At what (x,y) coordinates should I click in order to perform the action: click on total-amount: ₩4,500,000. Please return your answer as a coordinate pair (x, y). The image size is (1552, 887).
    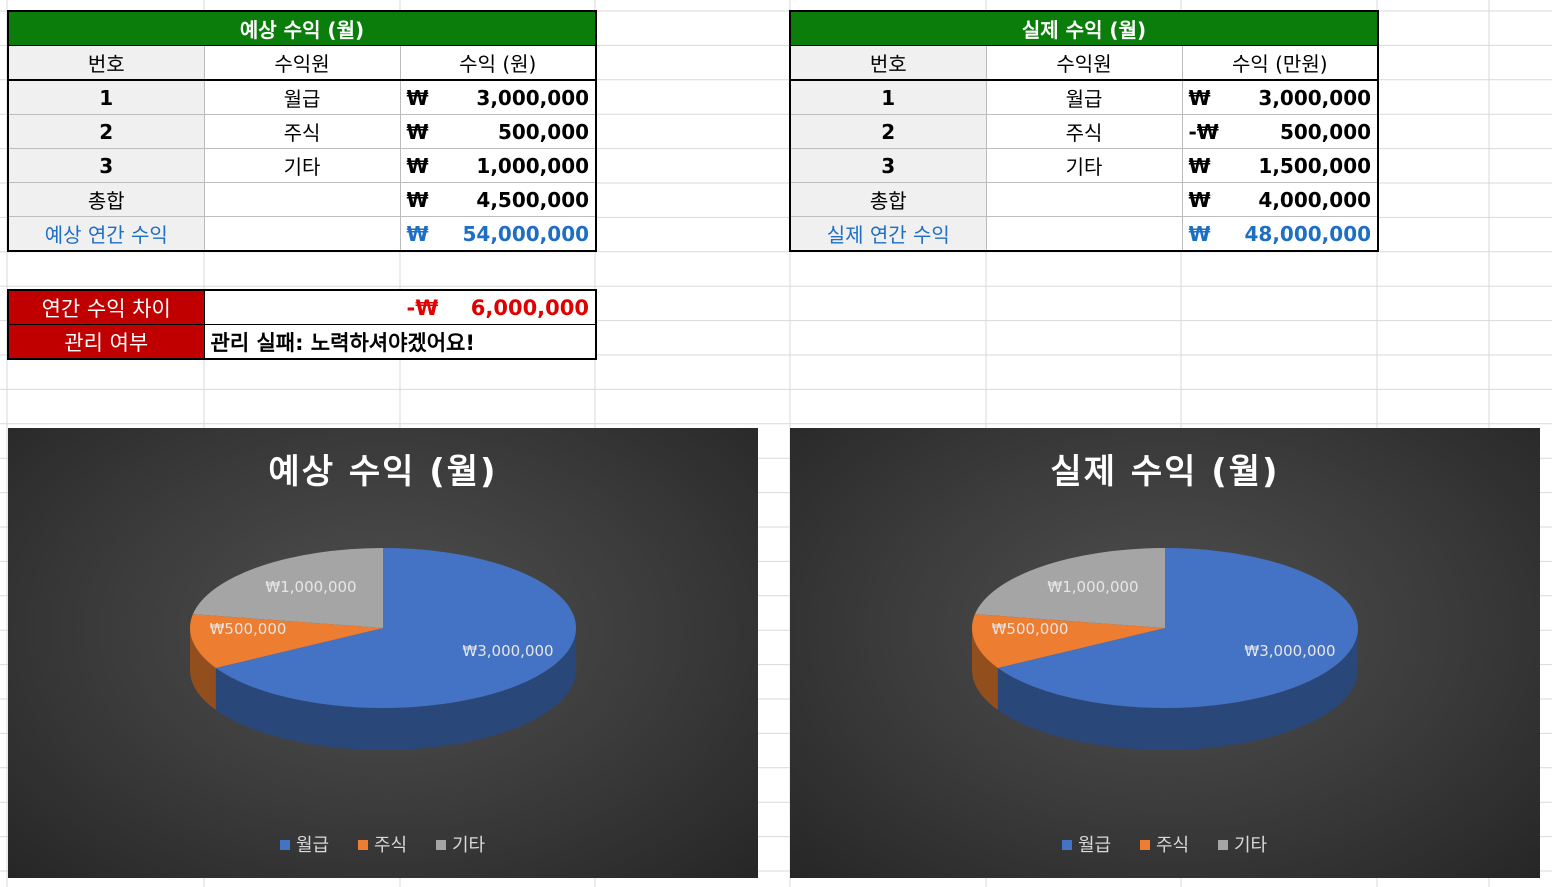
    Looking at the image, I should click on (498, 199).